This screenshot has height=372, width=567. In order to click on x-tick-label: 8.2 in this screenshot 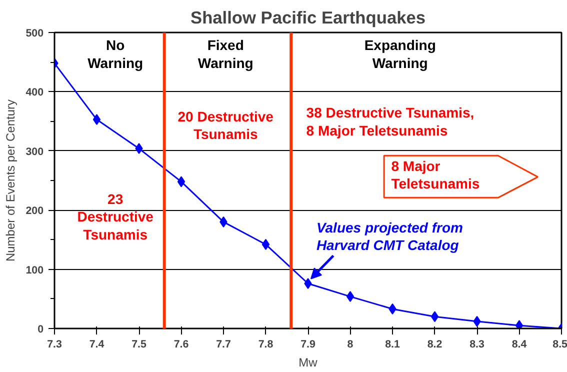, I will do `click(434, 344)`.